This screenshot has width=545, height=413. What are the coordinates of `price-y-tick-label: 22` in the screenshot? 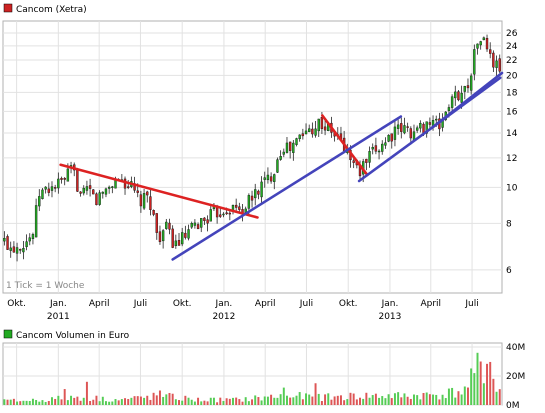 It's located at (511, 61).